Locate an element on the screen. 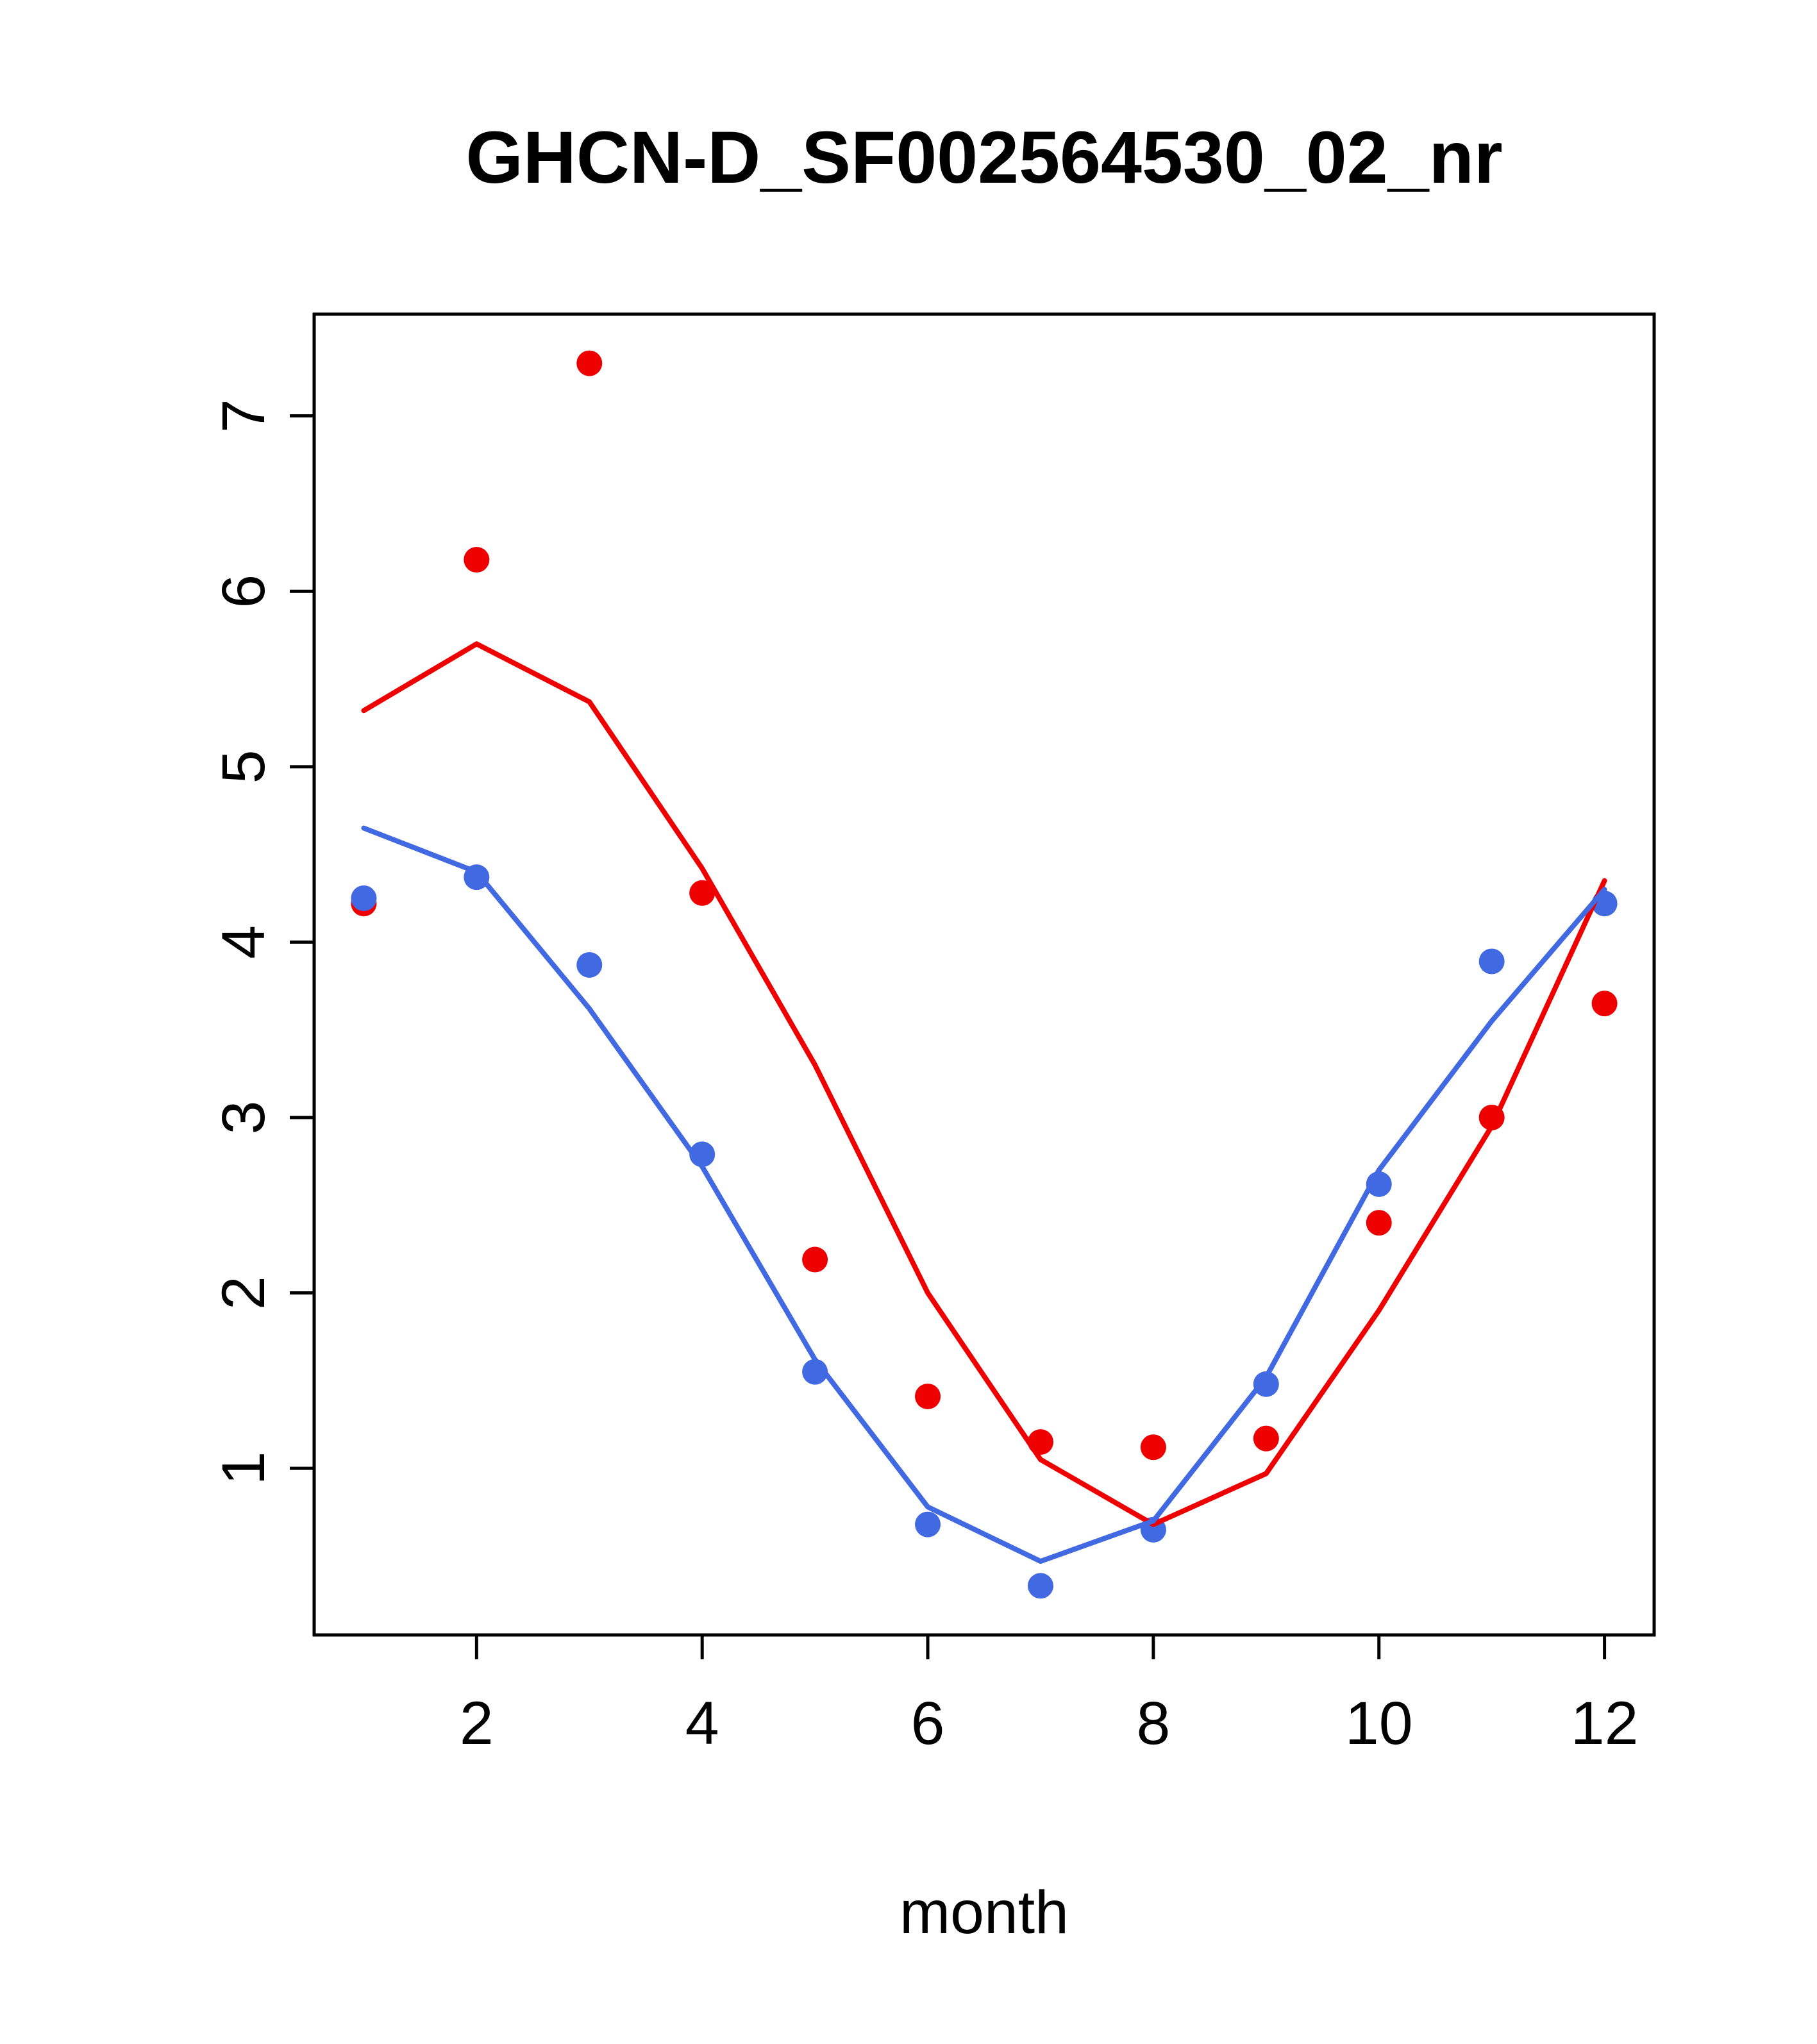 Image resolution: width=1817 pixels, height=2044 pixels. y-tick-label: 3 is located at coordinates (244, 1118).